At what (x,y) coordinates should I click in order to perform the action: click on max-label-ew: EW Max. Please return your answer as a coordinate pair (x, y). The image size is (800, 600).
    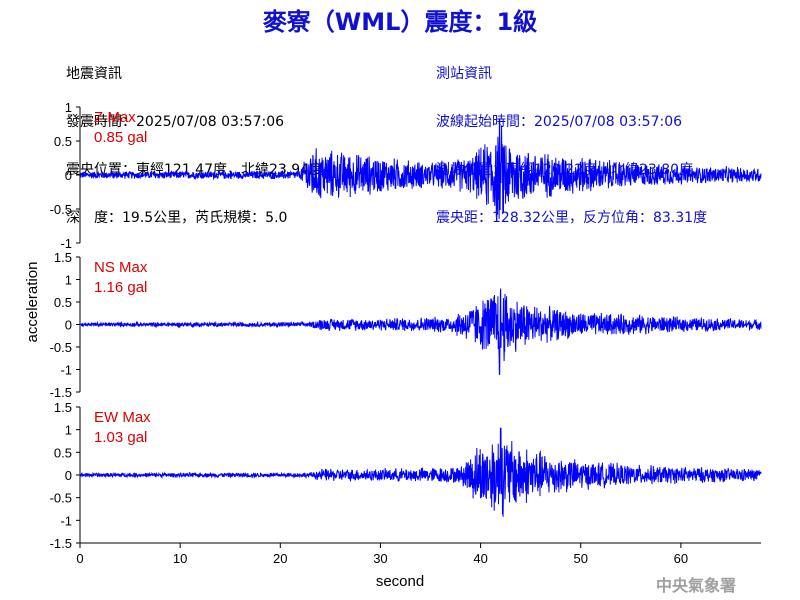
    Looking at the image, I should click on (122, 417).